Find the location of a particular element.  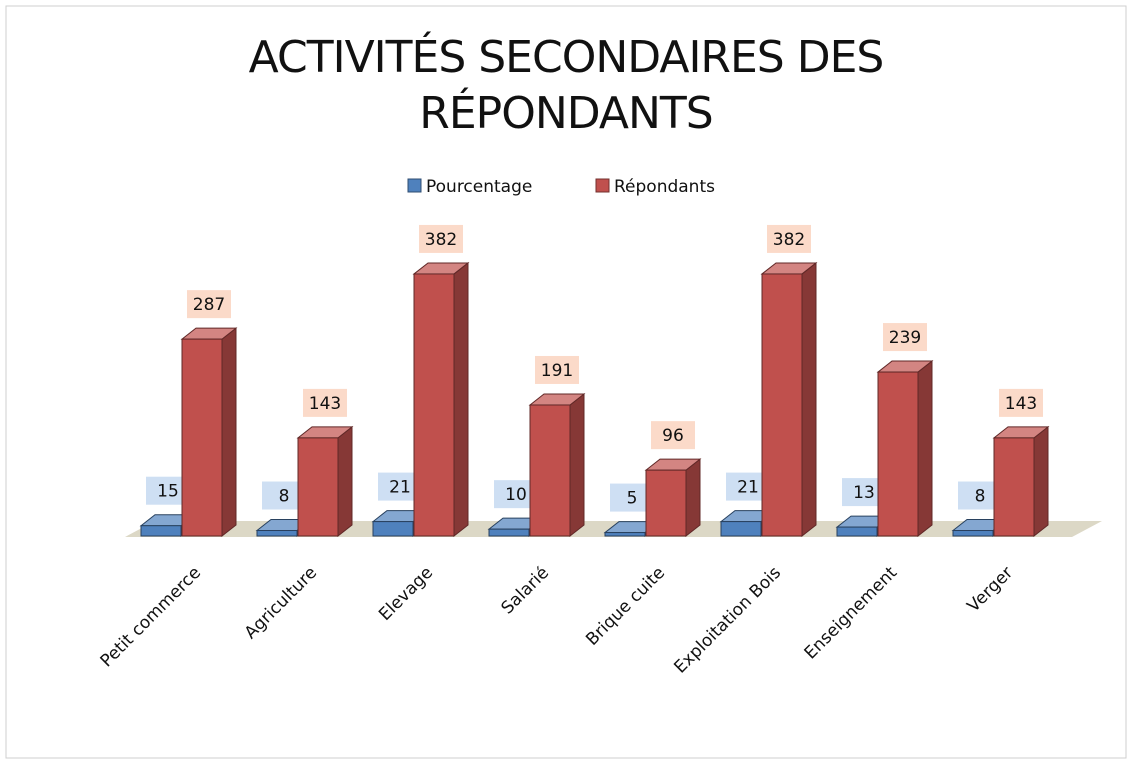

data-label: 15 is located at coordinates (168, 492).